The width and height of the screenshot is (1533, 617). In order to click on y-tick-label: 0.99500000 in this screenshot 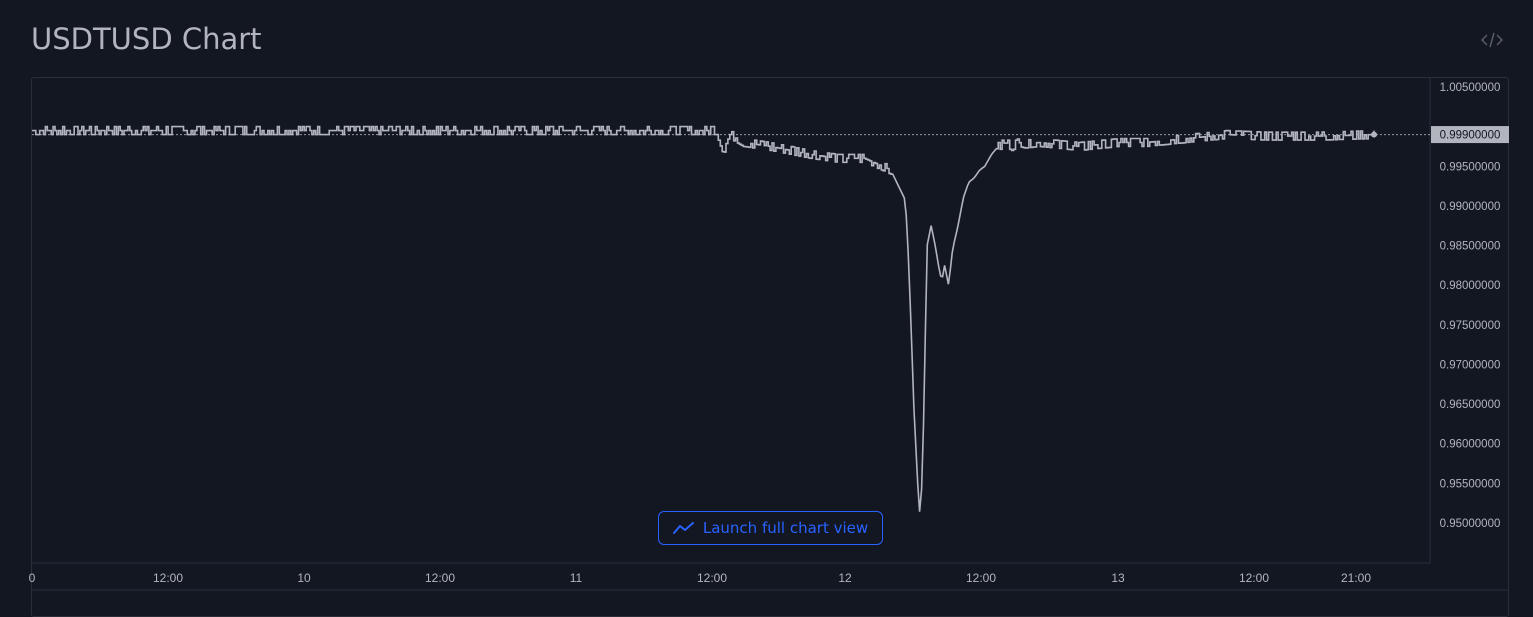, I will do `click(1470, 167)`.